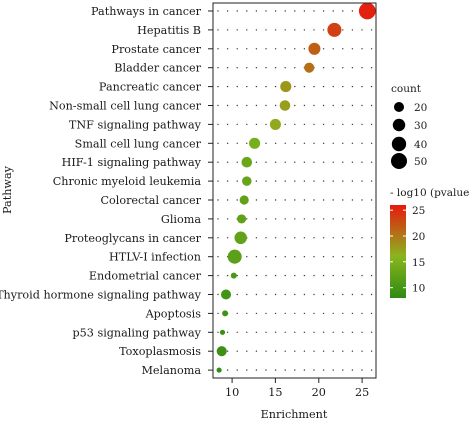 The height and width of the screenshot is (423, 469). What do you see at coordinates (294, 414) in the screenshot?
I see `x-axis-title: Enrichment` at bounding box center [294, 414].